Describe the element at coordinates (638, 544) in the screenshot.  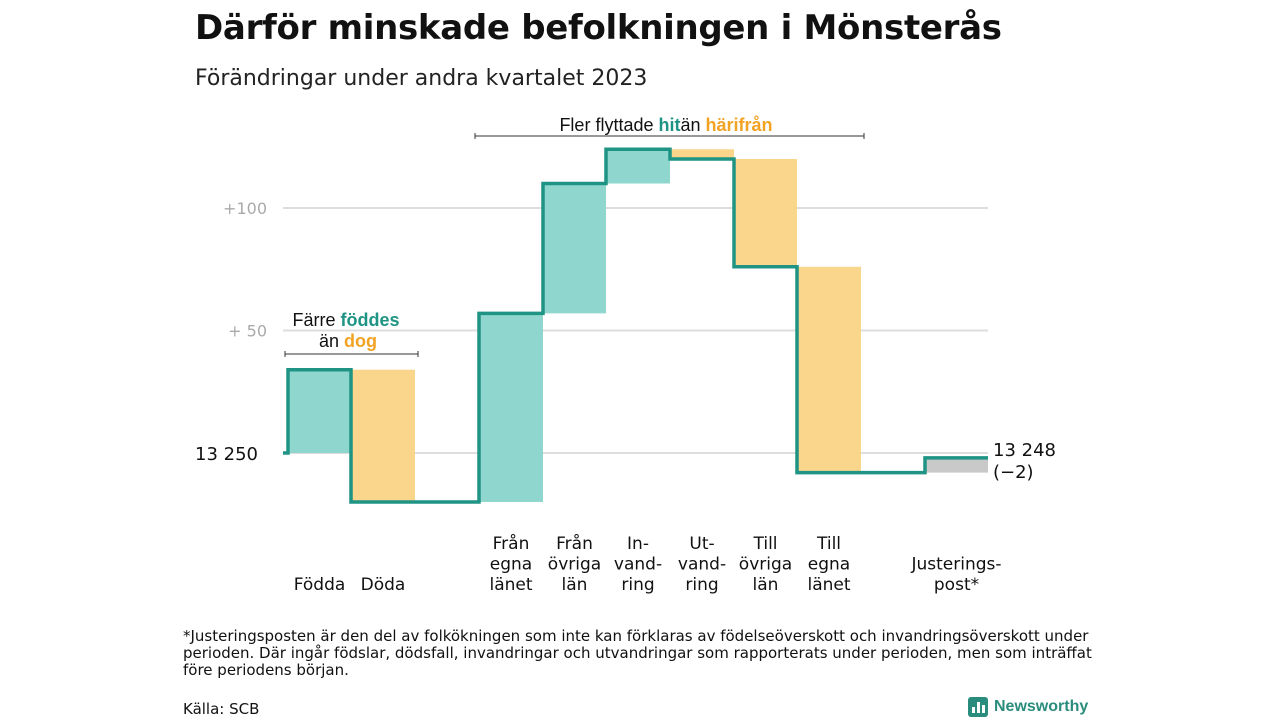
I see `category-label: In-` at that location.